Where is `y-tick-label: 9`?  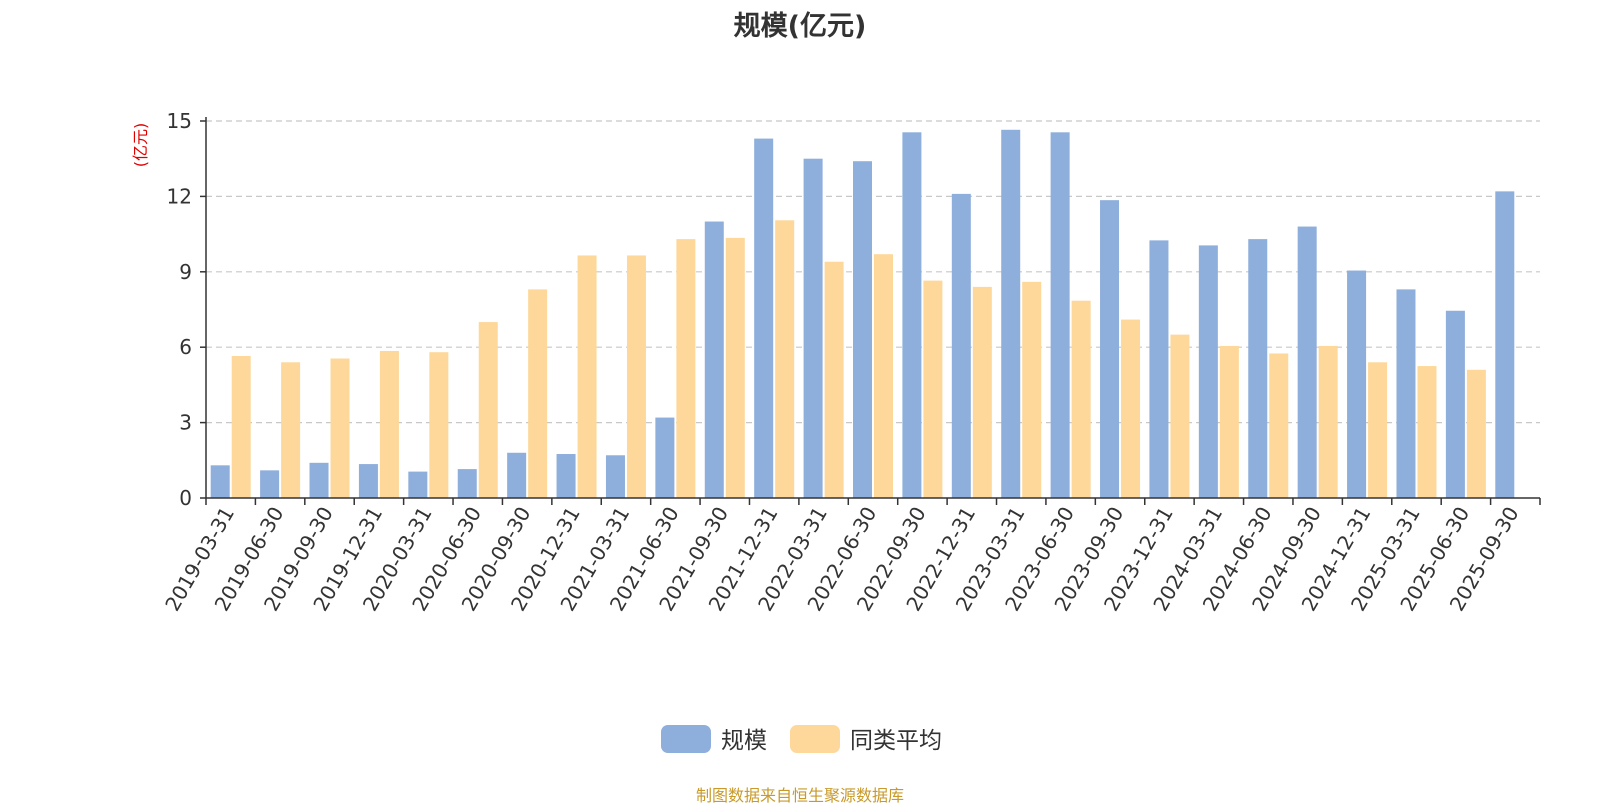 y-tick-label: 9 is located at coordinates (185, 272).